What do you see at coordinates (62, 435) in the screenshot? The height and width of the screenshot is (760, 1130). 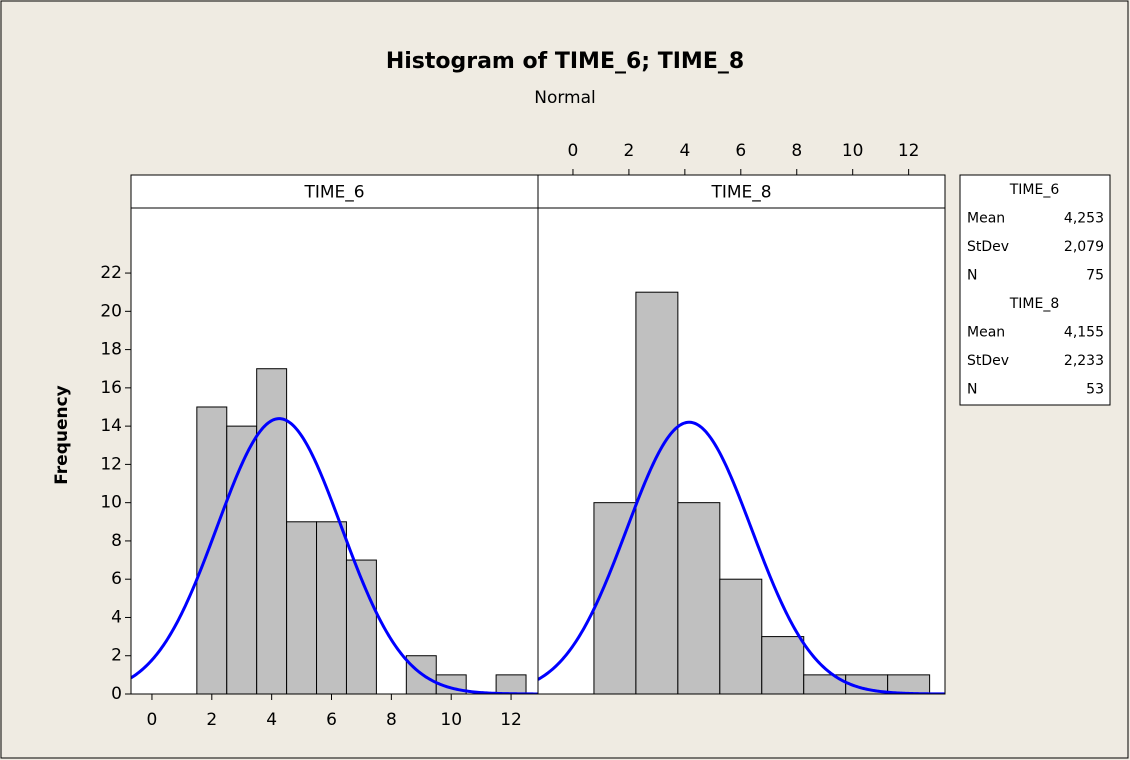 I see `y-axis-label: Frequency` at bounding box center [62, 435].